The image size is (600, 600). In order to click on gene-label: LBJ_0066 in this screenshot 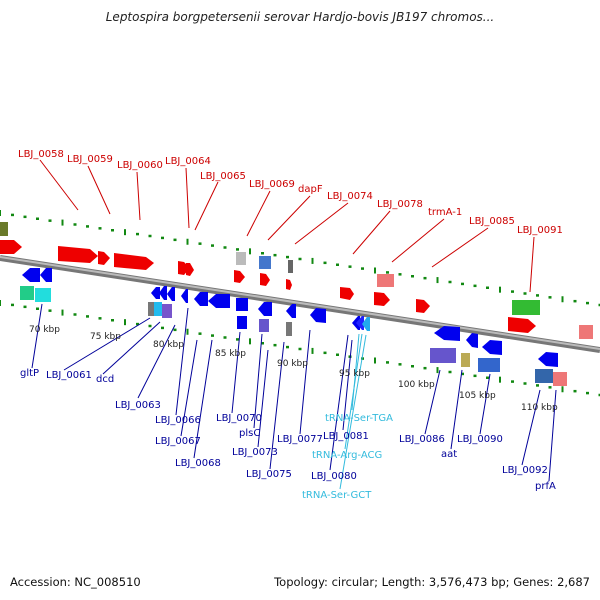, I will do `click(178, 420)`.